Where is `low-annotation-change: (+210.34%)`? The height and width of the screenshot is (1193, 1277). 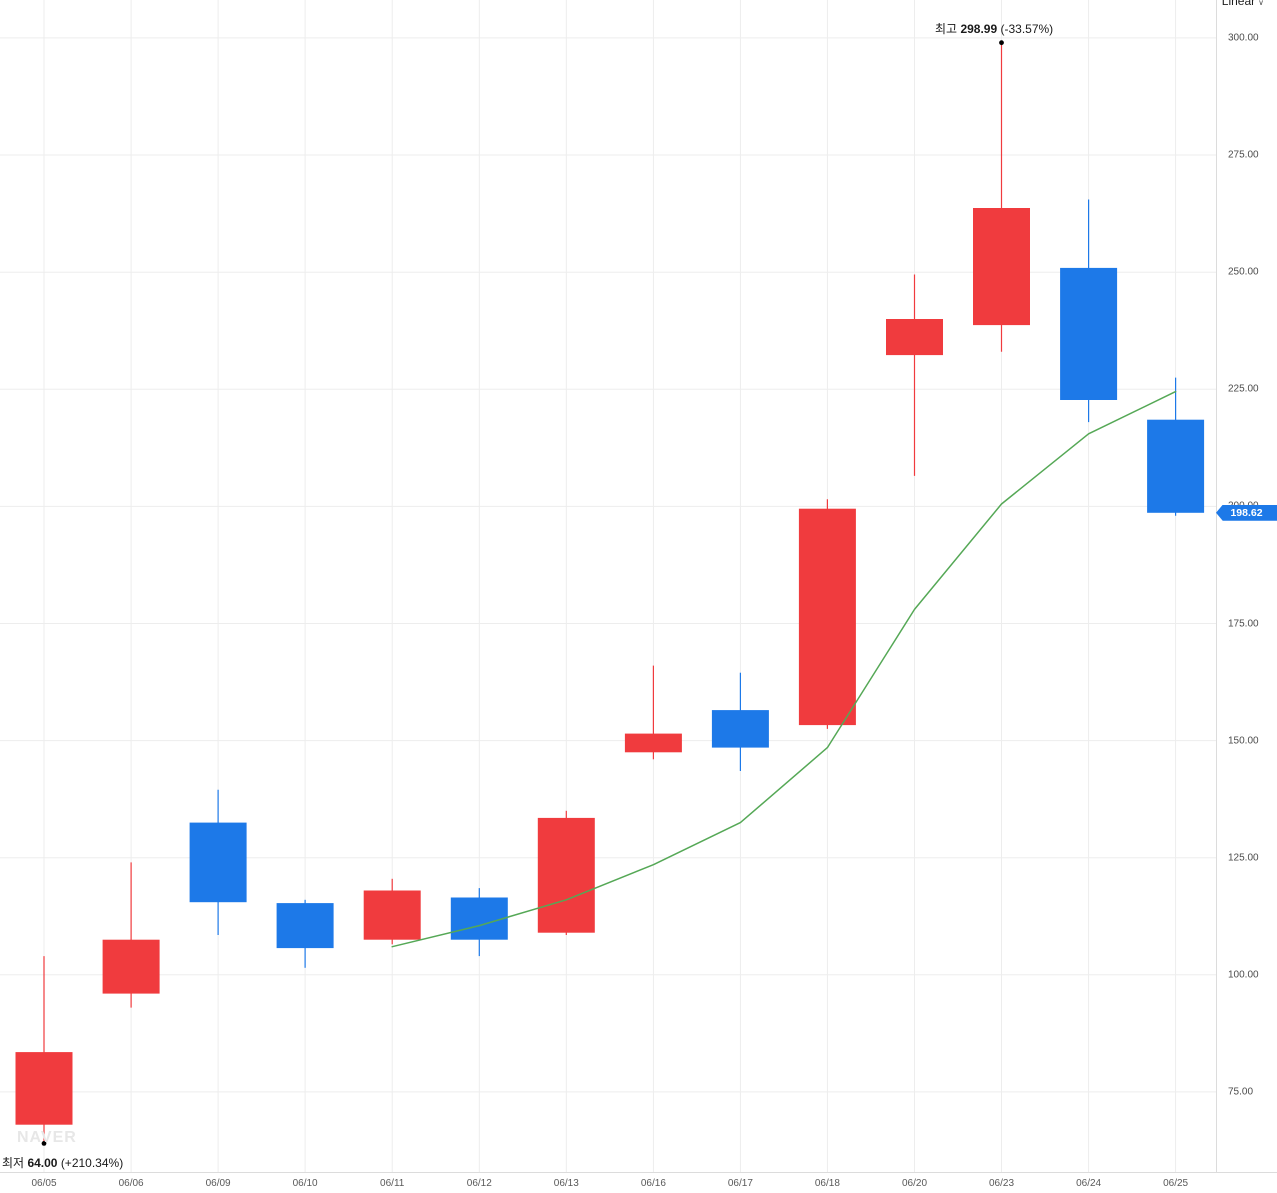 low-annotation-change: (+210.34%) is located at coordinates (92, 1163).